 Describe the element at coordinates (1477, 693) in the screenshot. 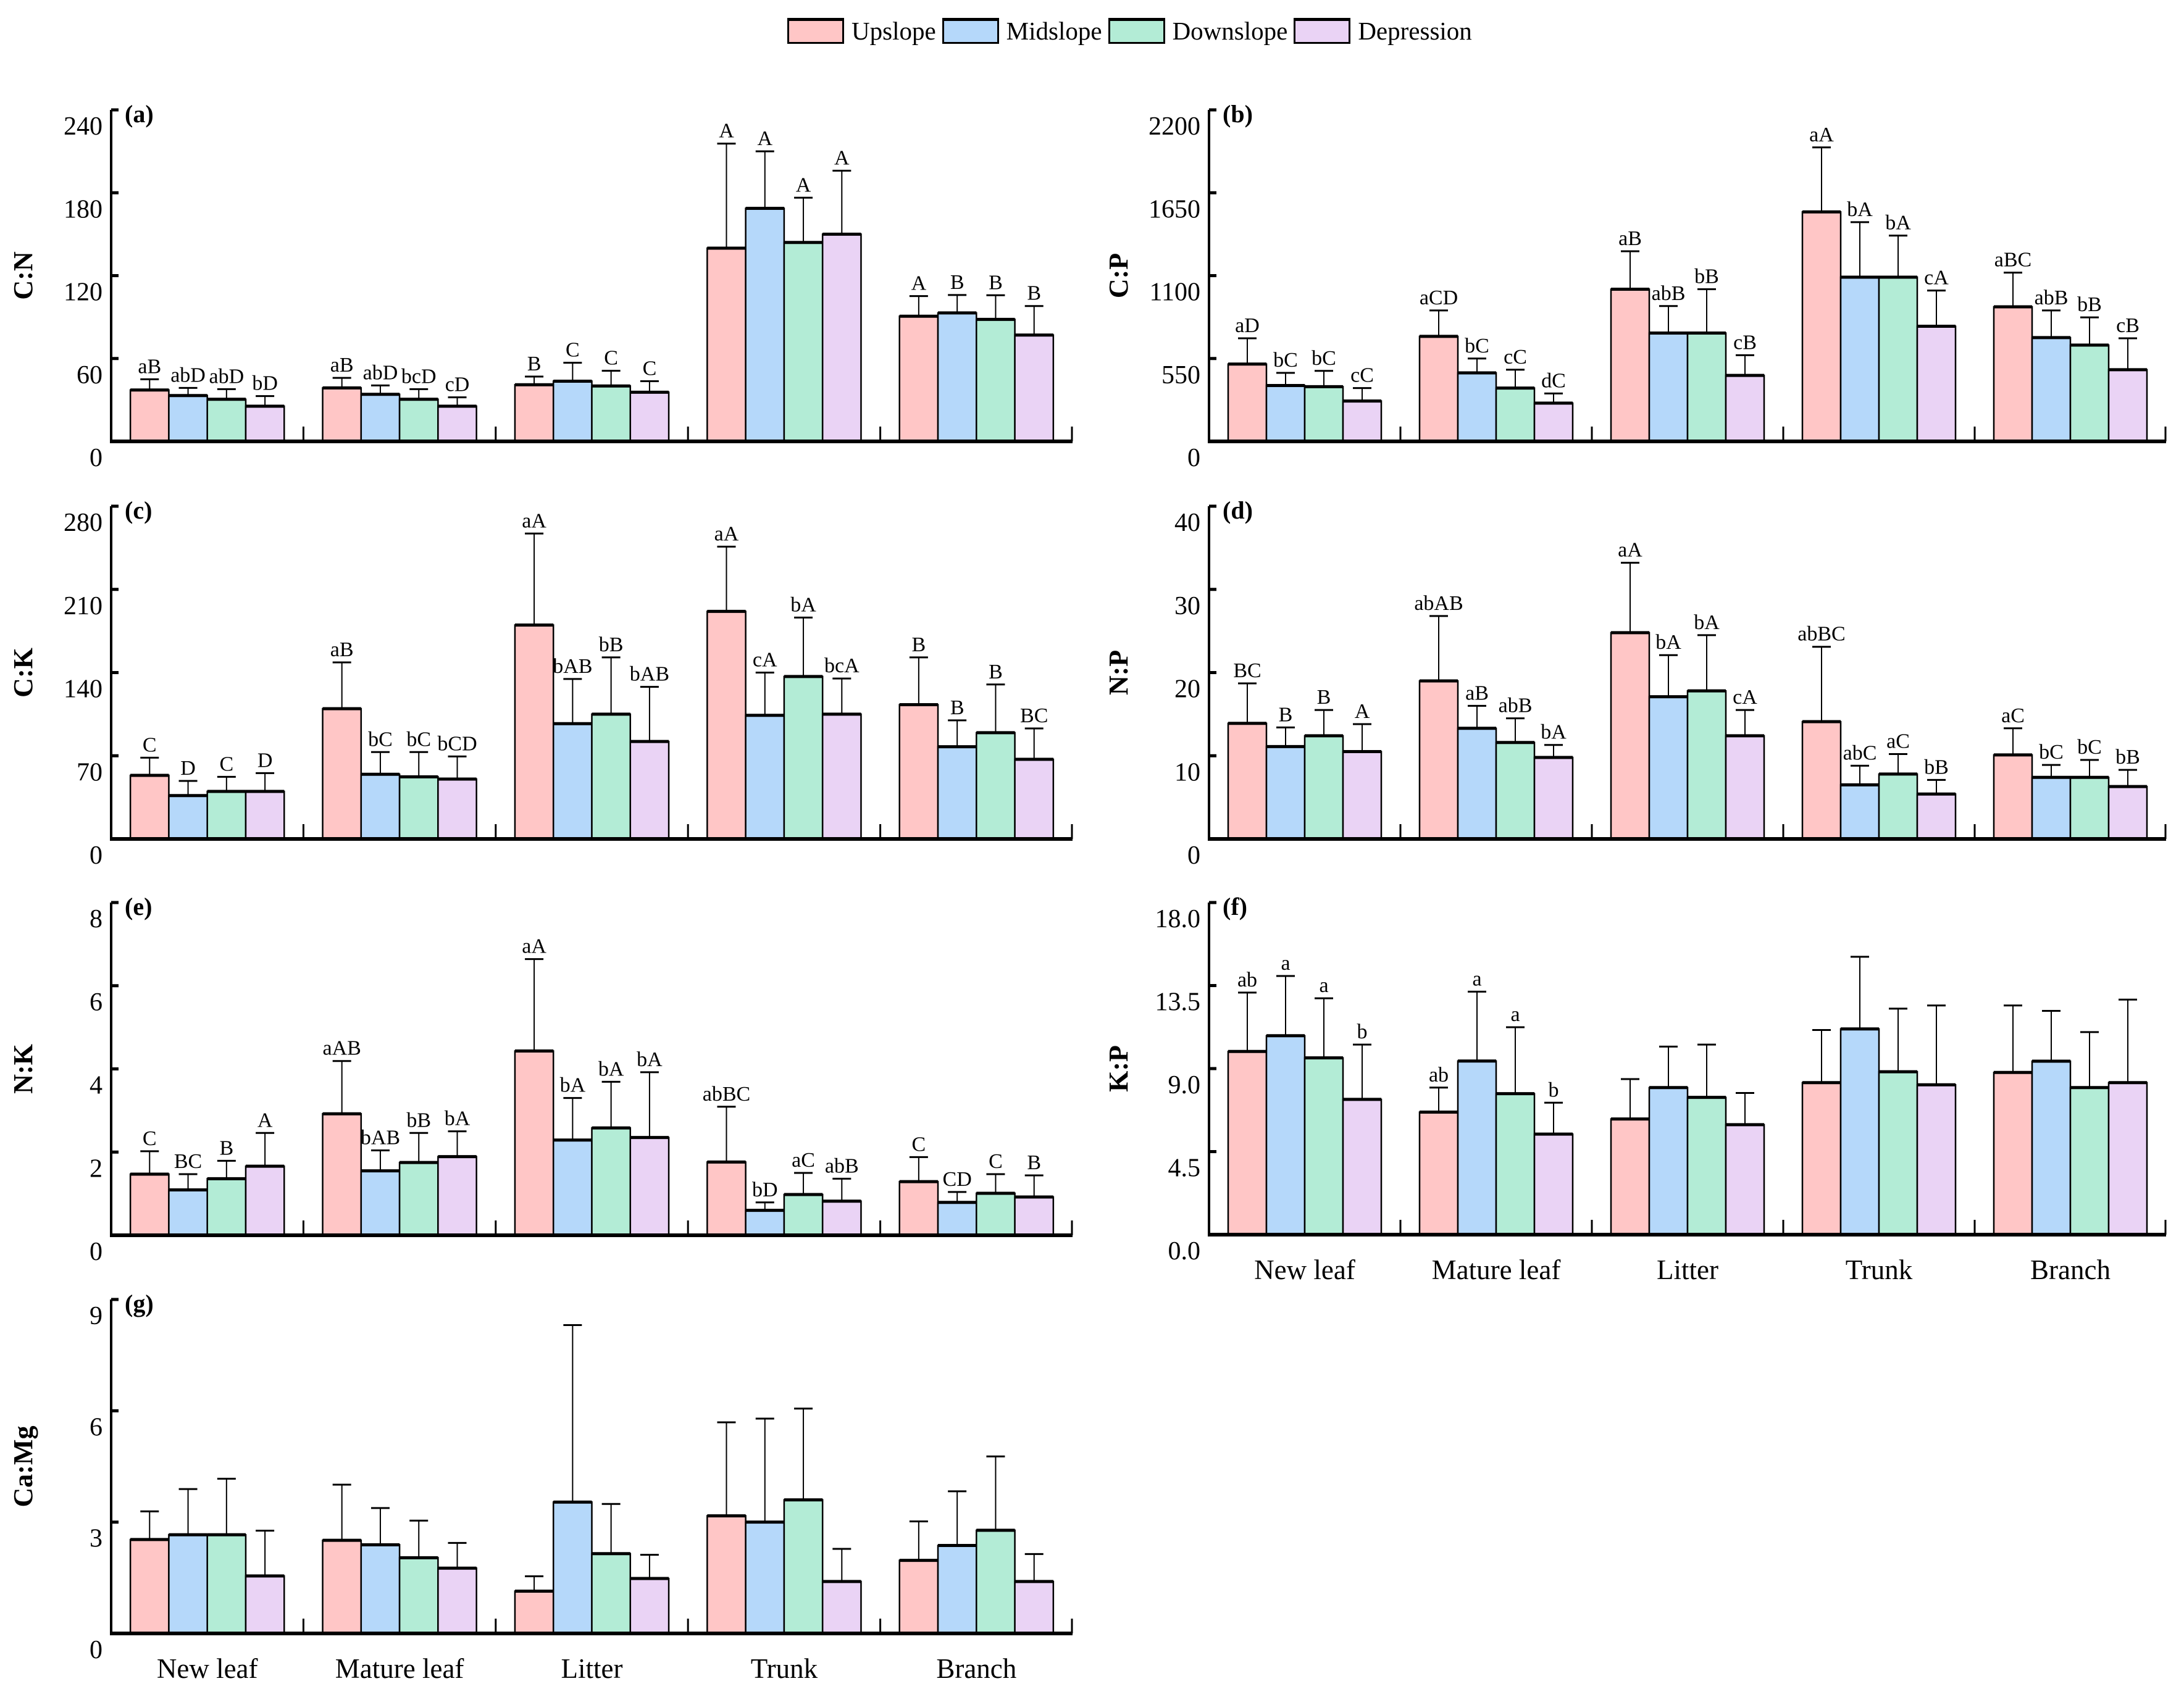

I see `significance-letter: aB` at that location.